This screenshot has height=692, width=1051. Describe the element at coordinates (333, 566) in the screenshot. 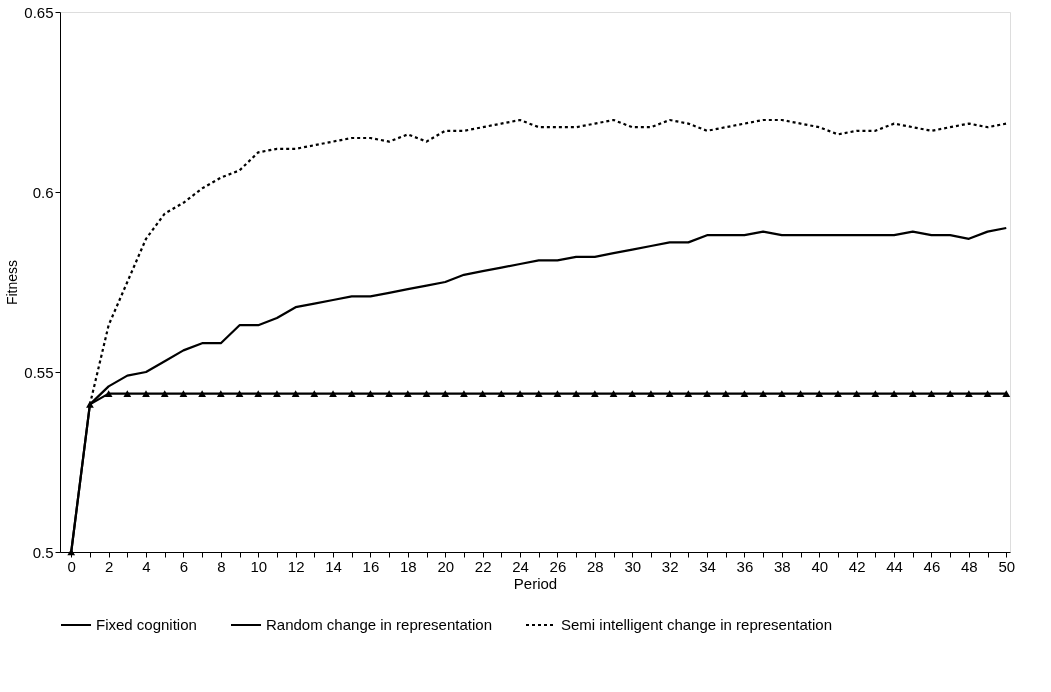

I see `x-tick-label: 14` at that location.